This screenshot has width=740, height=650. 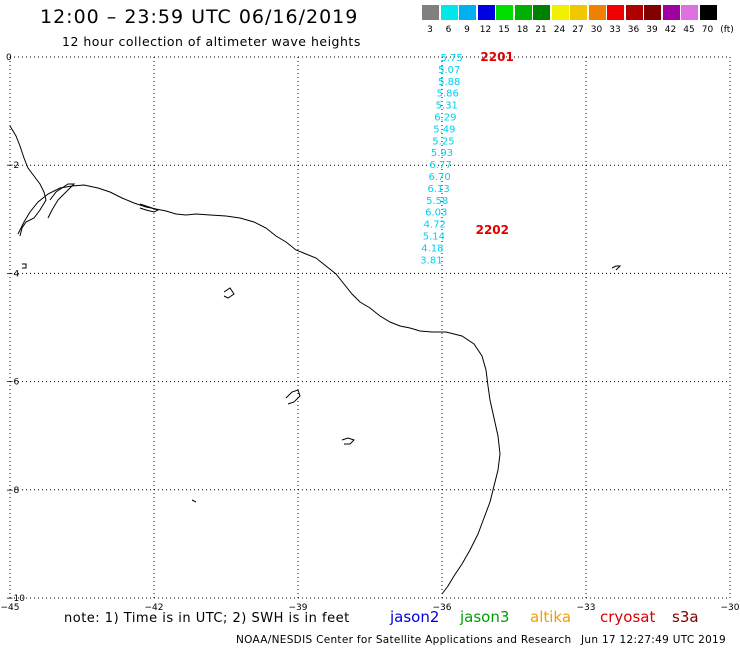 I want to click on pass-id: 2202, so click(x=492, y=230).